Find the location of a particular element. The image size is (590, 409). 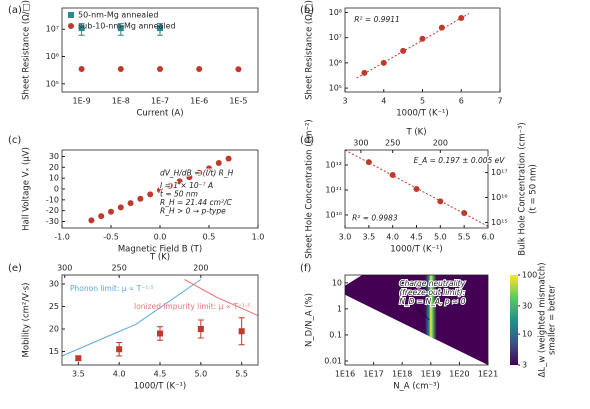

colorbar-tick-label: 30 is located at coordinates (527, 305).